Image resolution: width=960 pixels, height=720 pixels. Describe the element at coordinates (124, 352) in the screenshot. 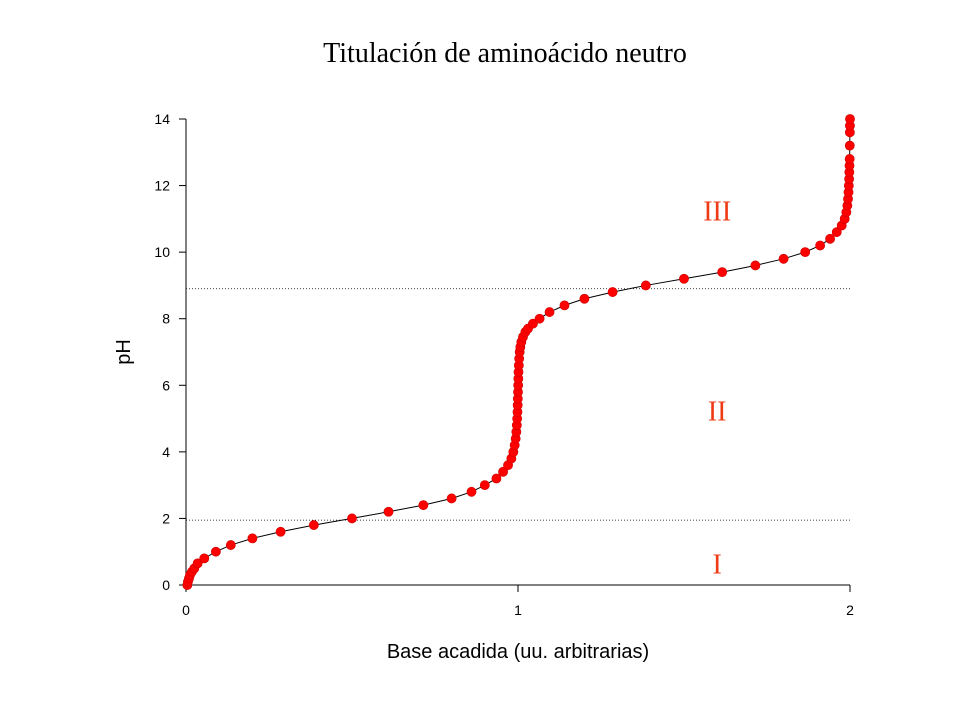

I see `y-axis-label: pH` at that location.